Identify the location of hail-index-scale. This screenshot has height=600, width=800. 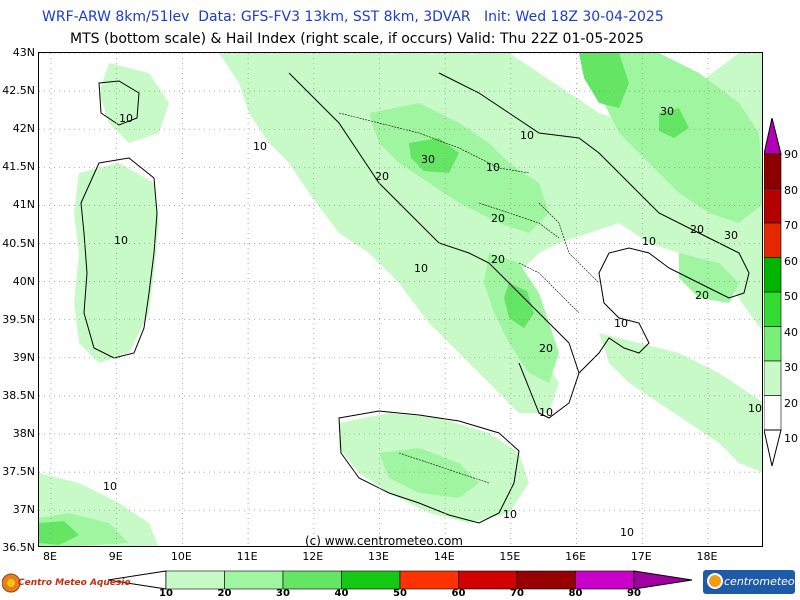
(773, 292).